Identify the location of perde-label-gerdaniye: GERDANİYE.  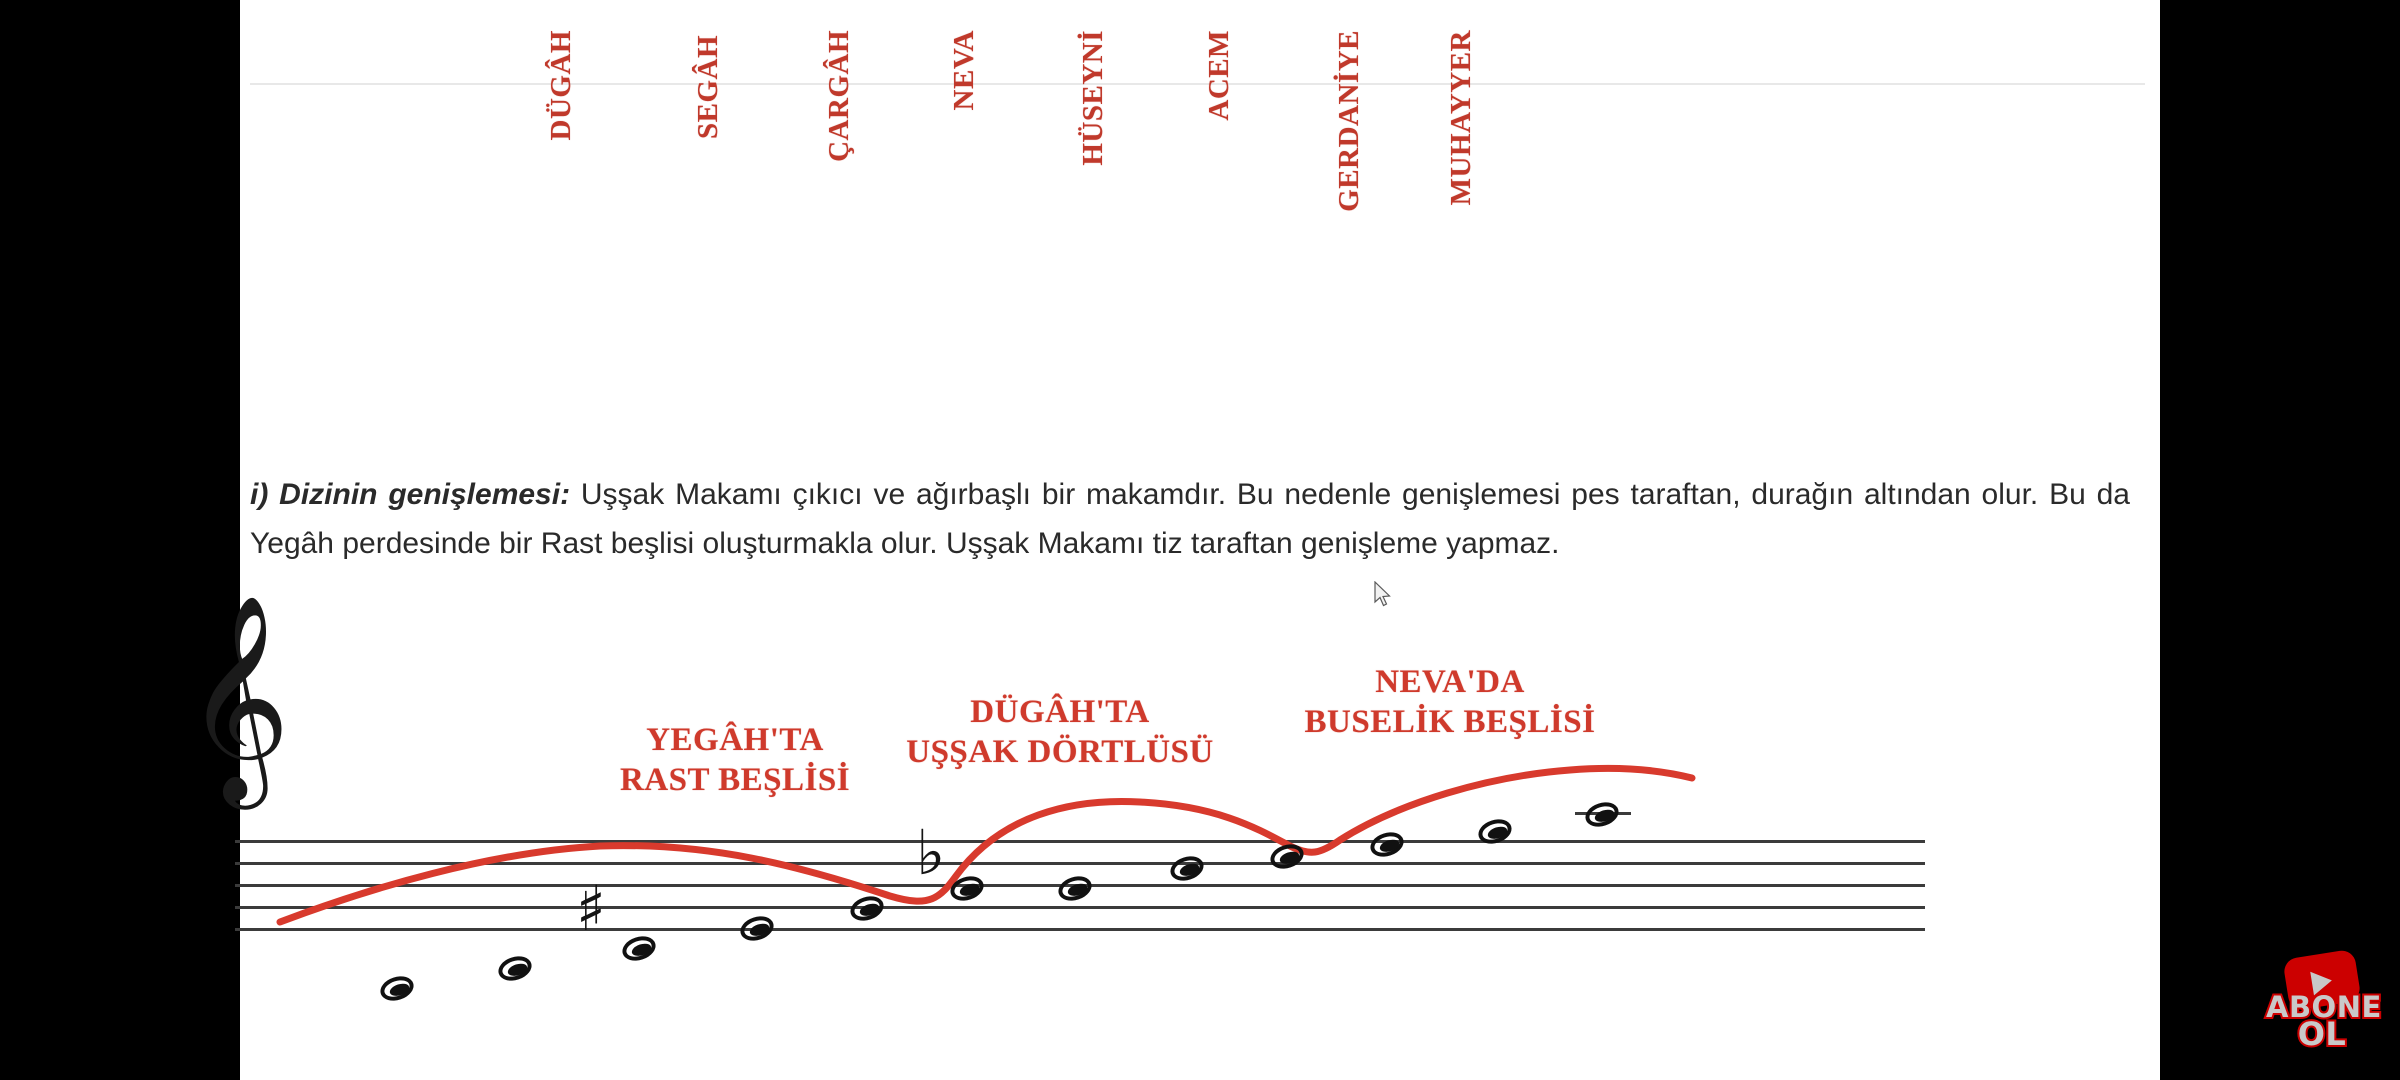
(1349, 121).